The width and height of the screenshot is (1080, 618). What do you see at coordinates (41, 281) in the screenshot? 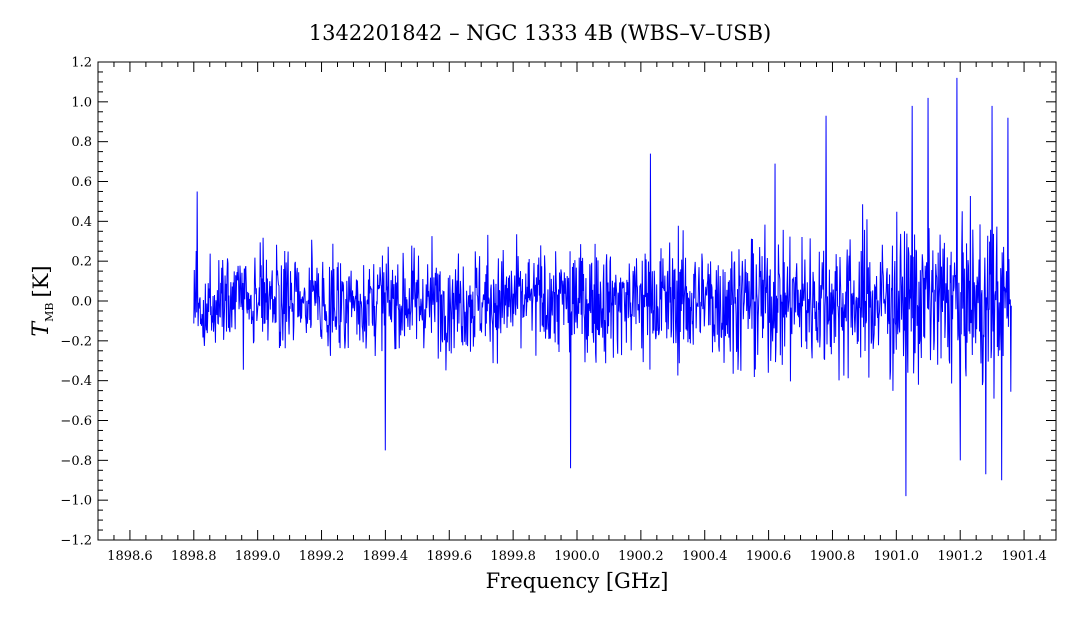
I see `y-axis-label-unit: [K]` at bounding box center [41, 281].